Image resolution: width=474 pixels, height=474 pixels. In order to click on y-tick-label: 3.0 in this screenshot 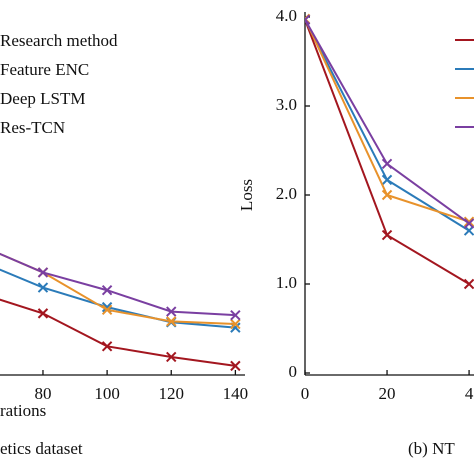, I will do `click(286, 104)`.